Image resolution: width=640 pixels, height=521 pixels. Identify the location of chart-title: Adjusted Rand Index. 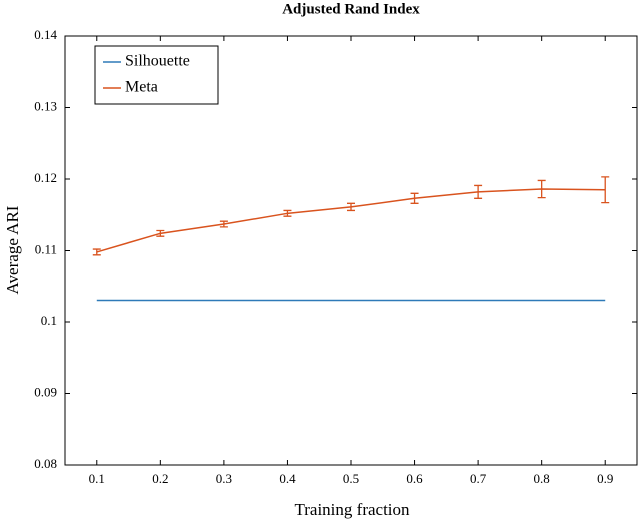
(351, 9).